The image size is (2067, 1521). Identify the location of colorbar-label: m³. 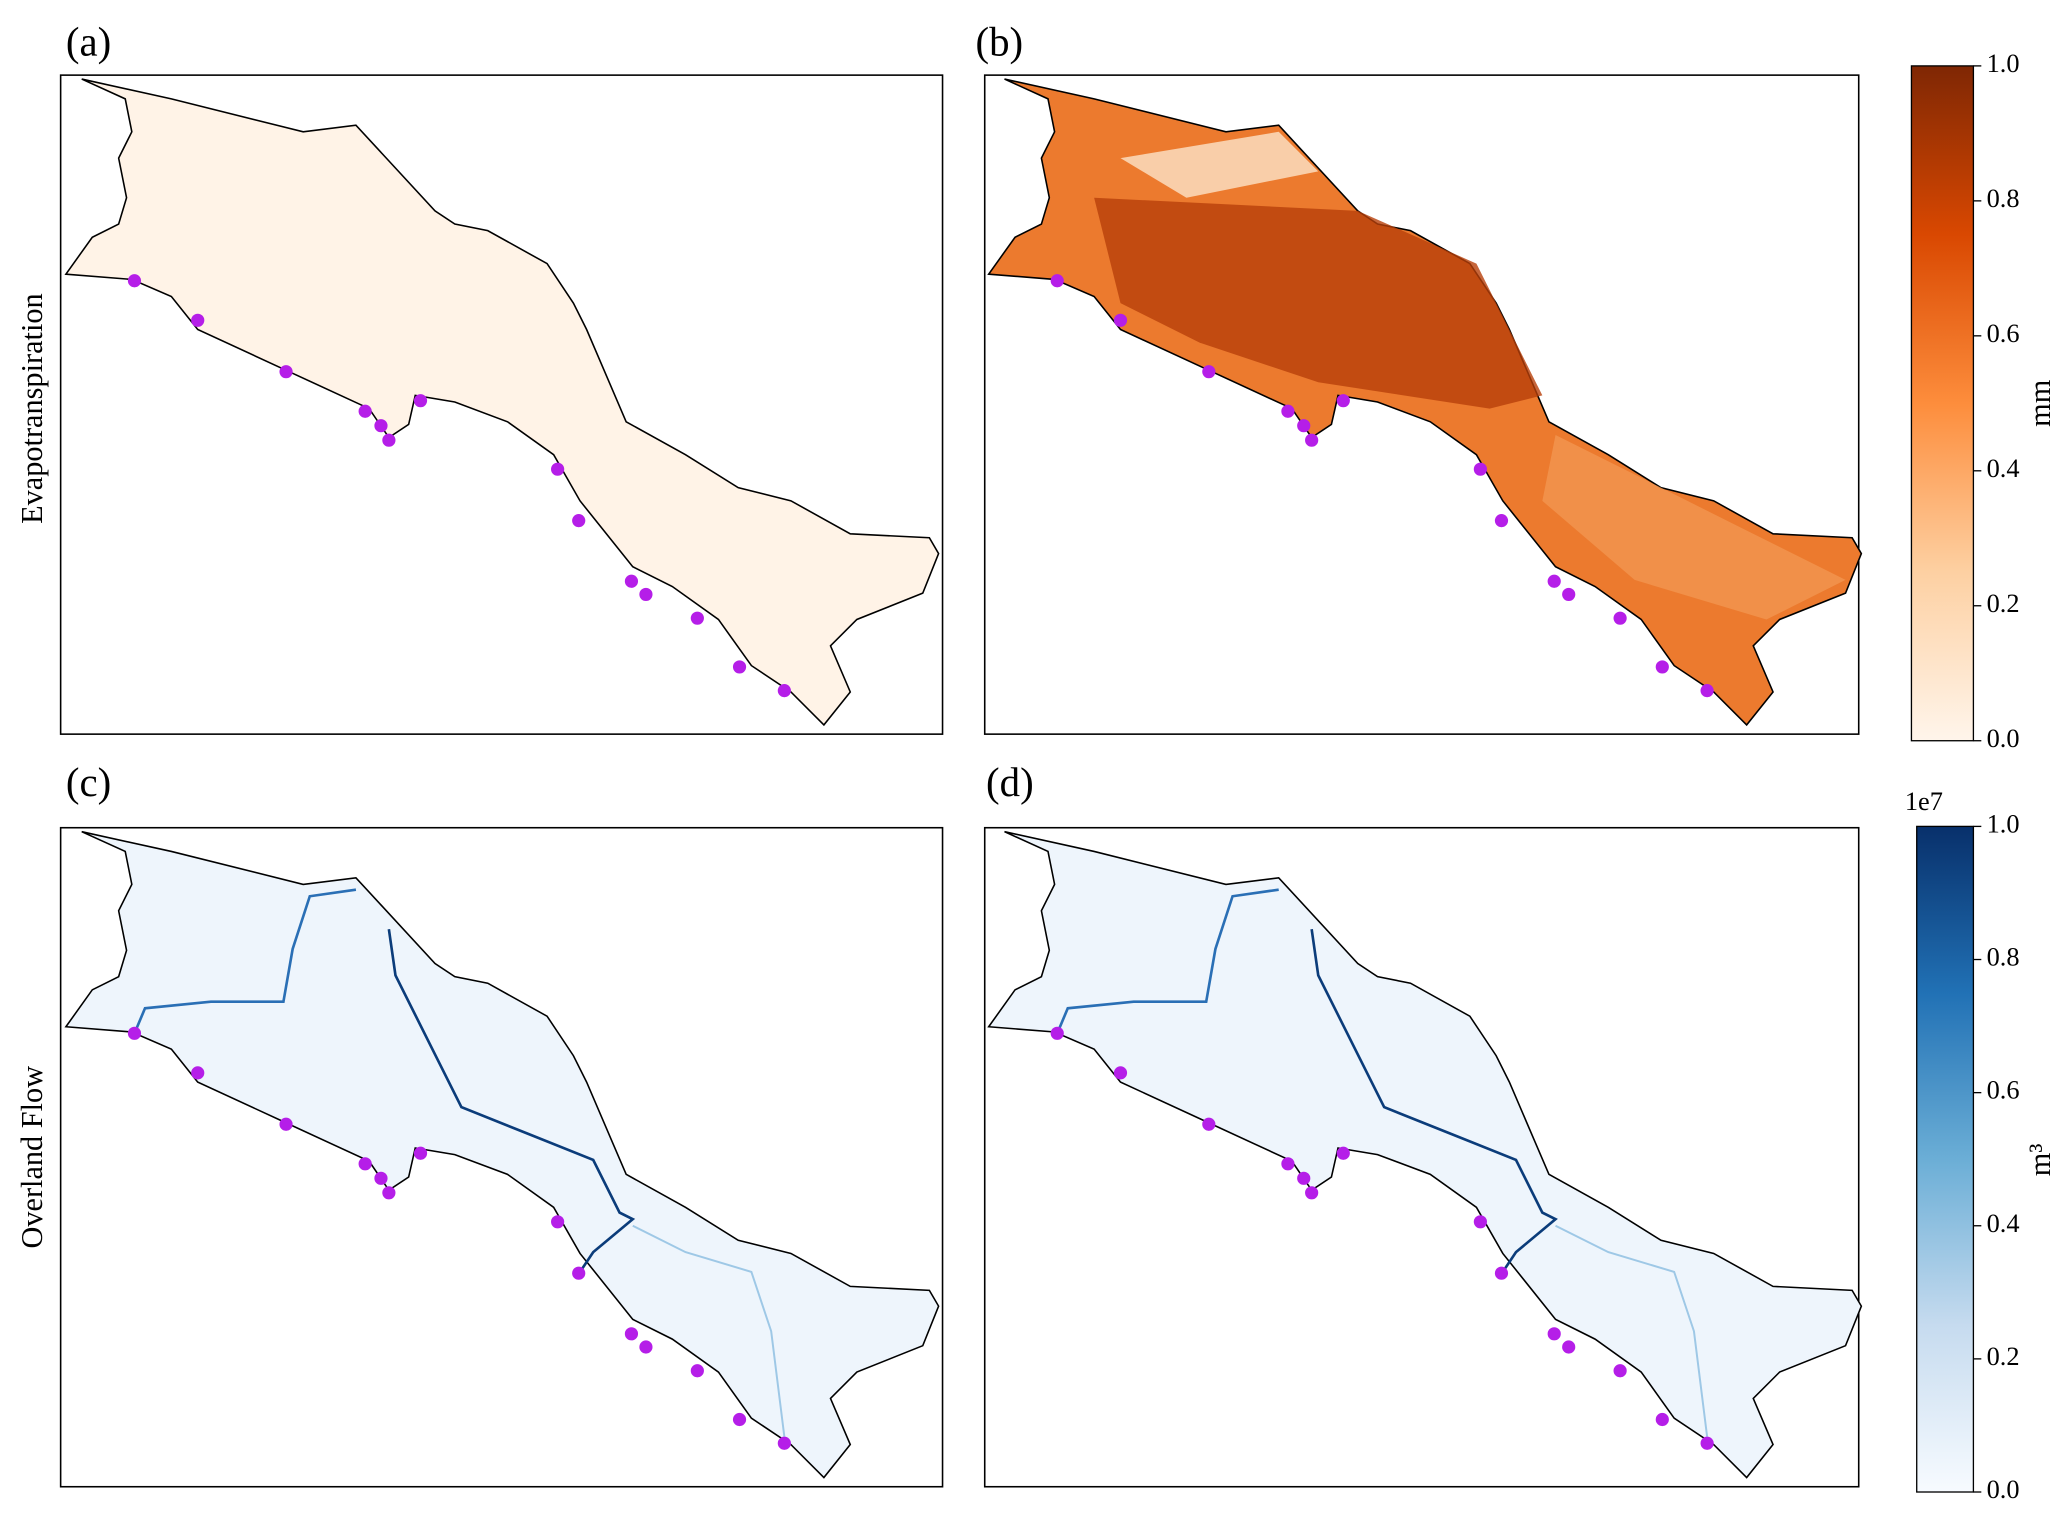
(2040, 1160).